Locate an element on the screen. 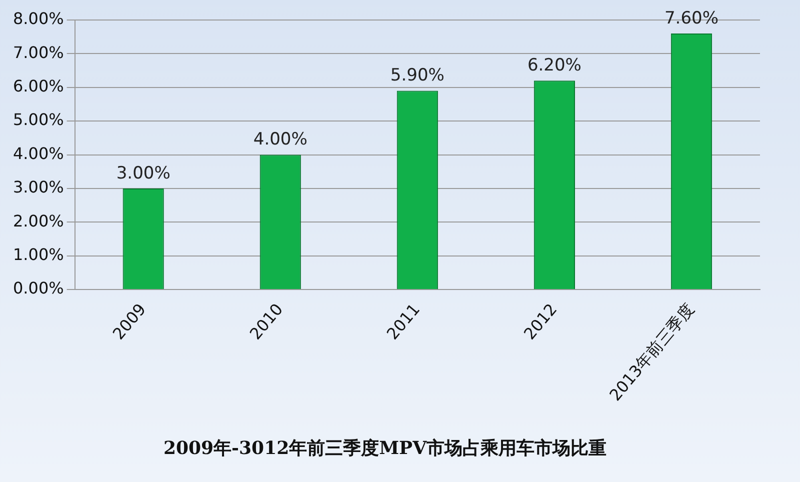  data-label: 5.90% is located at coordinates (417, 76).